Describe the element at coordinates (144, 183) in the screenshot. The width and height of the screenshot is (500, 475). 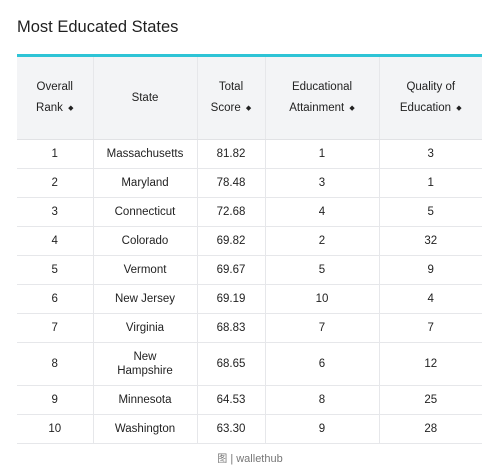
I see `state-cell: Maryland` at that location.